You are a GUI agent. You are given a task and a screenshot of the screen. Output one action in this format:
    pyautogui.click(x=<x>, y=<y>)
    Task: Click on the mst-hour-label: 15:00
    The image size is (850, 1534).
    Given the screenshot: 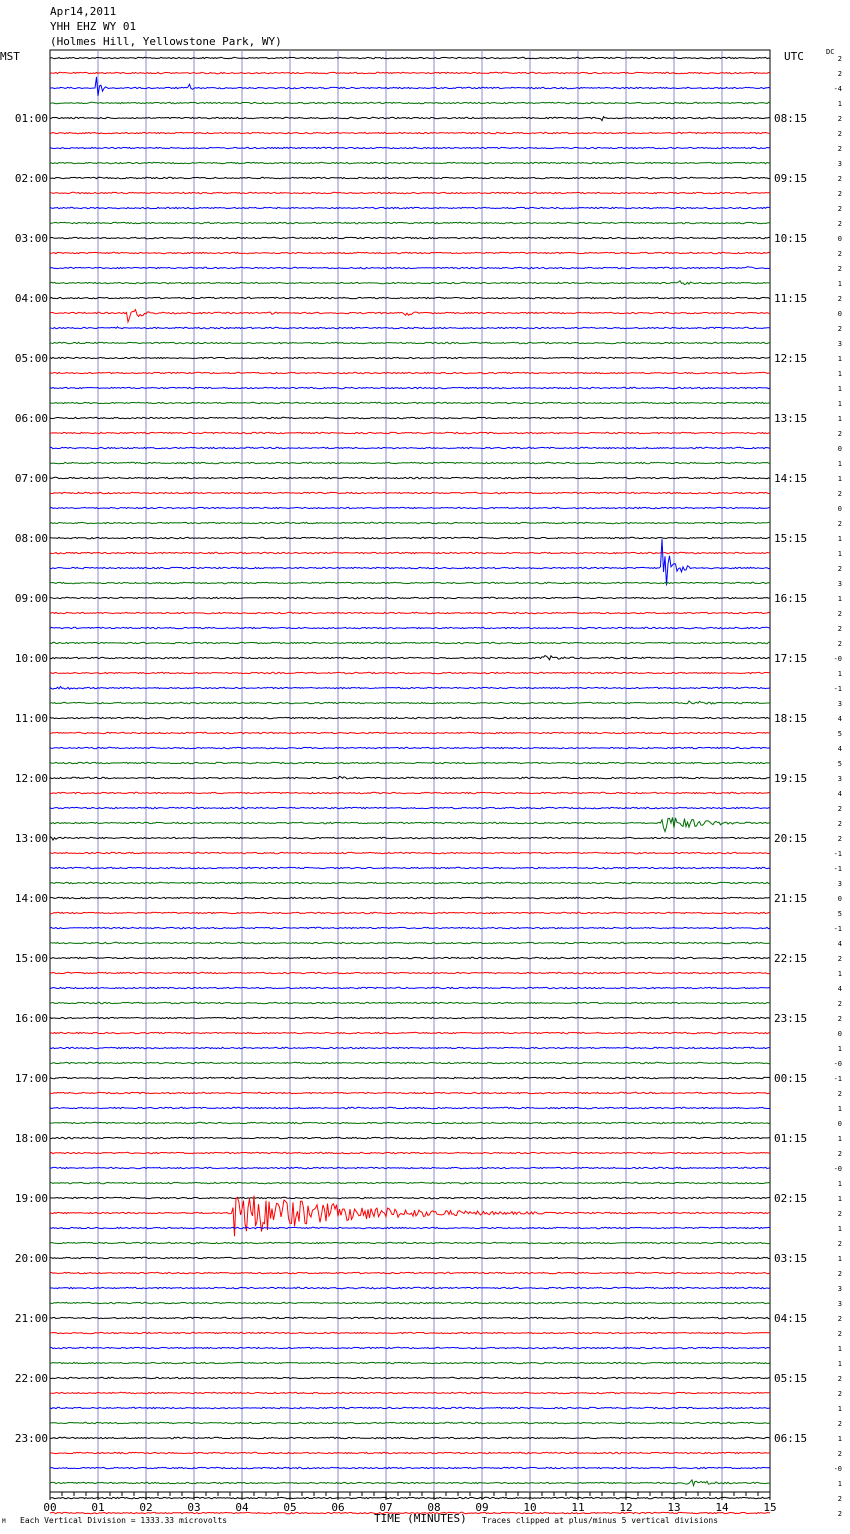 What is the action you would take?
    pyautogui.click(x=31, y=958)
    